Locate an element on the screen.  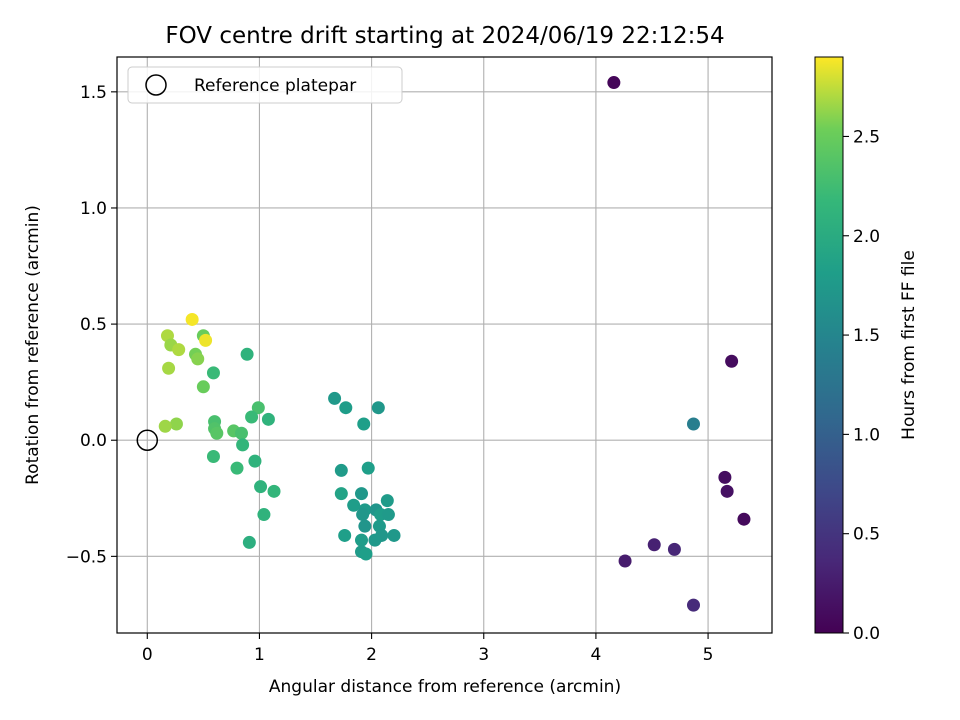
legend: Reference platepar is located at coordinates (265, 85).